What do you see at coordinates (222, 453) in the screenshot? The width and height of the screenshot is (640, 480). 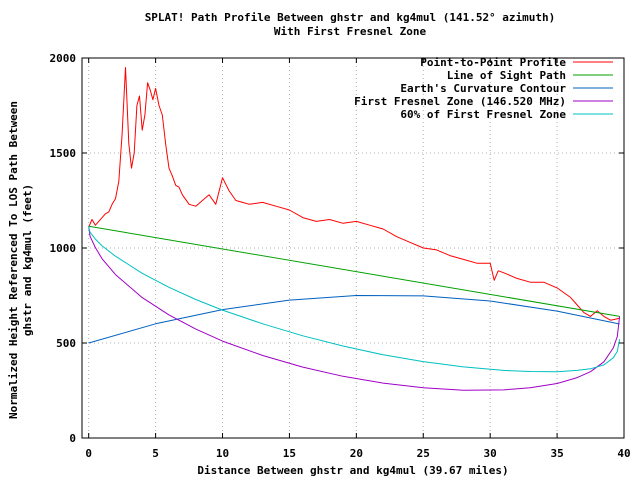 I see `x-tick-label: 10` at bounding box center [222, 453].